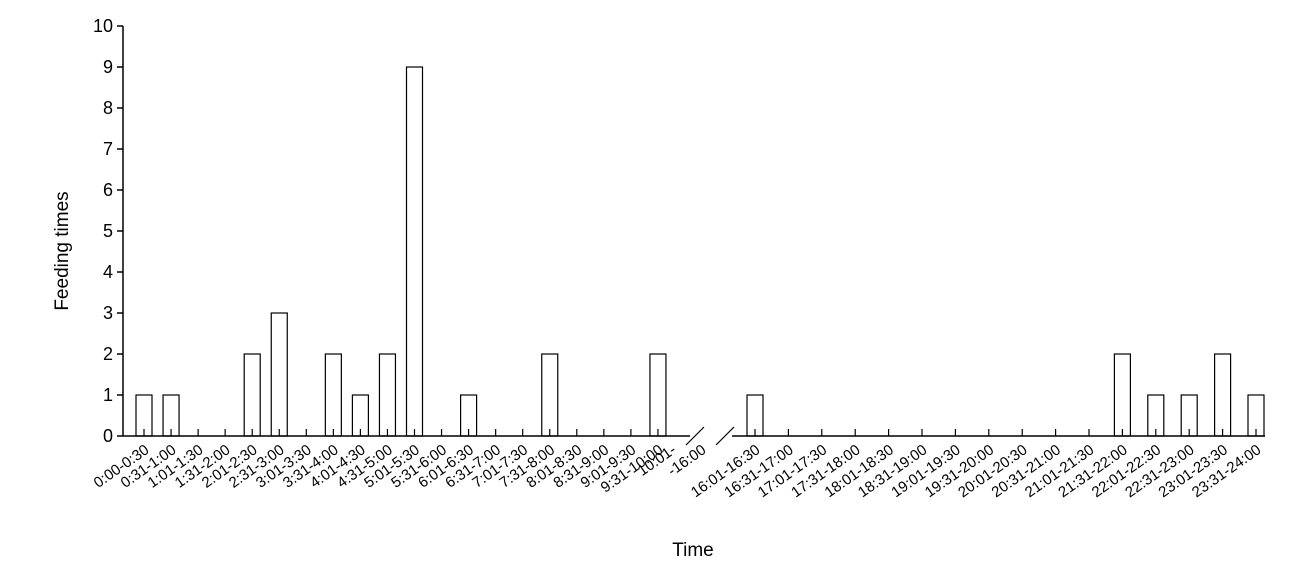 Image resolution: width=1299 pixels, height=571 pixels. Describe the element at coordinates (108, 108) in the screenshot. I see `y-tick-label: 8` at that location.